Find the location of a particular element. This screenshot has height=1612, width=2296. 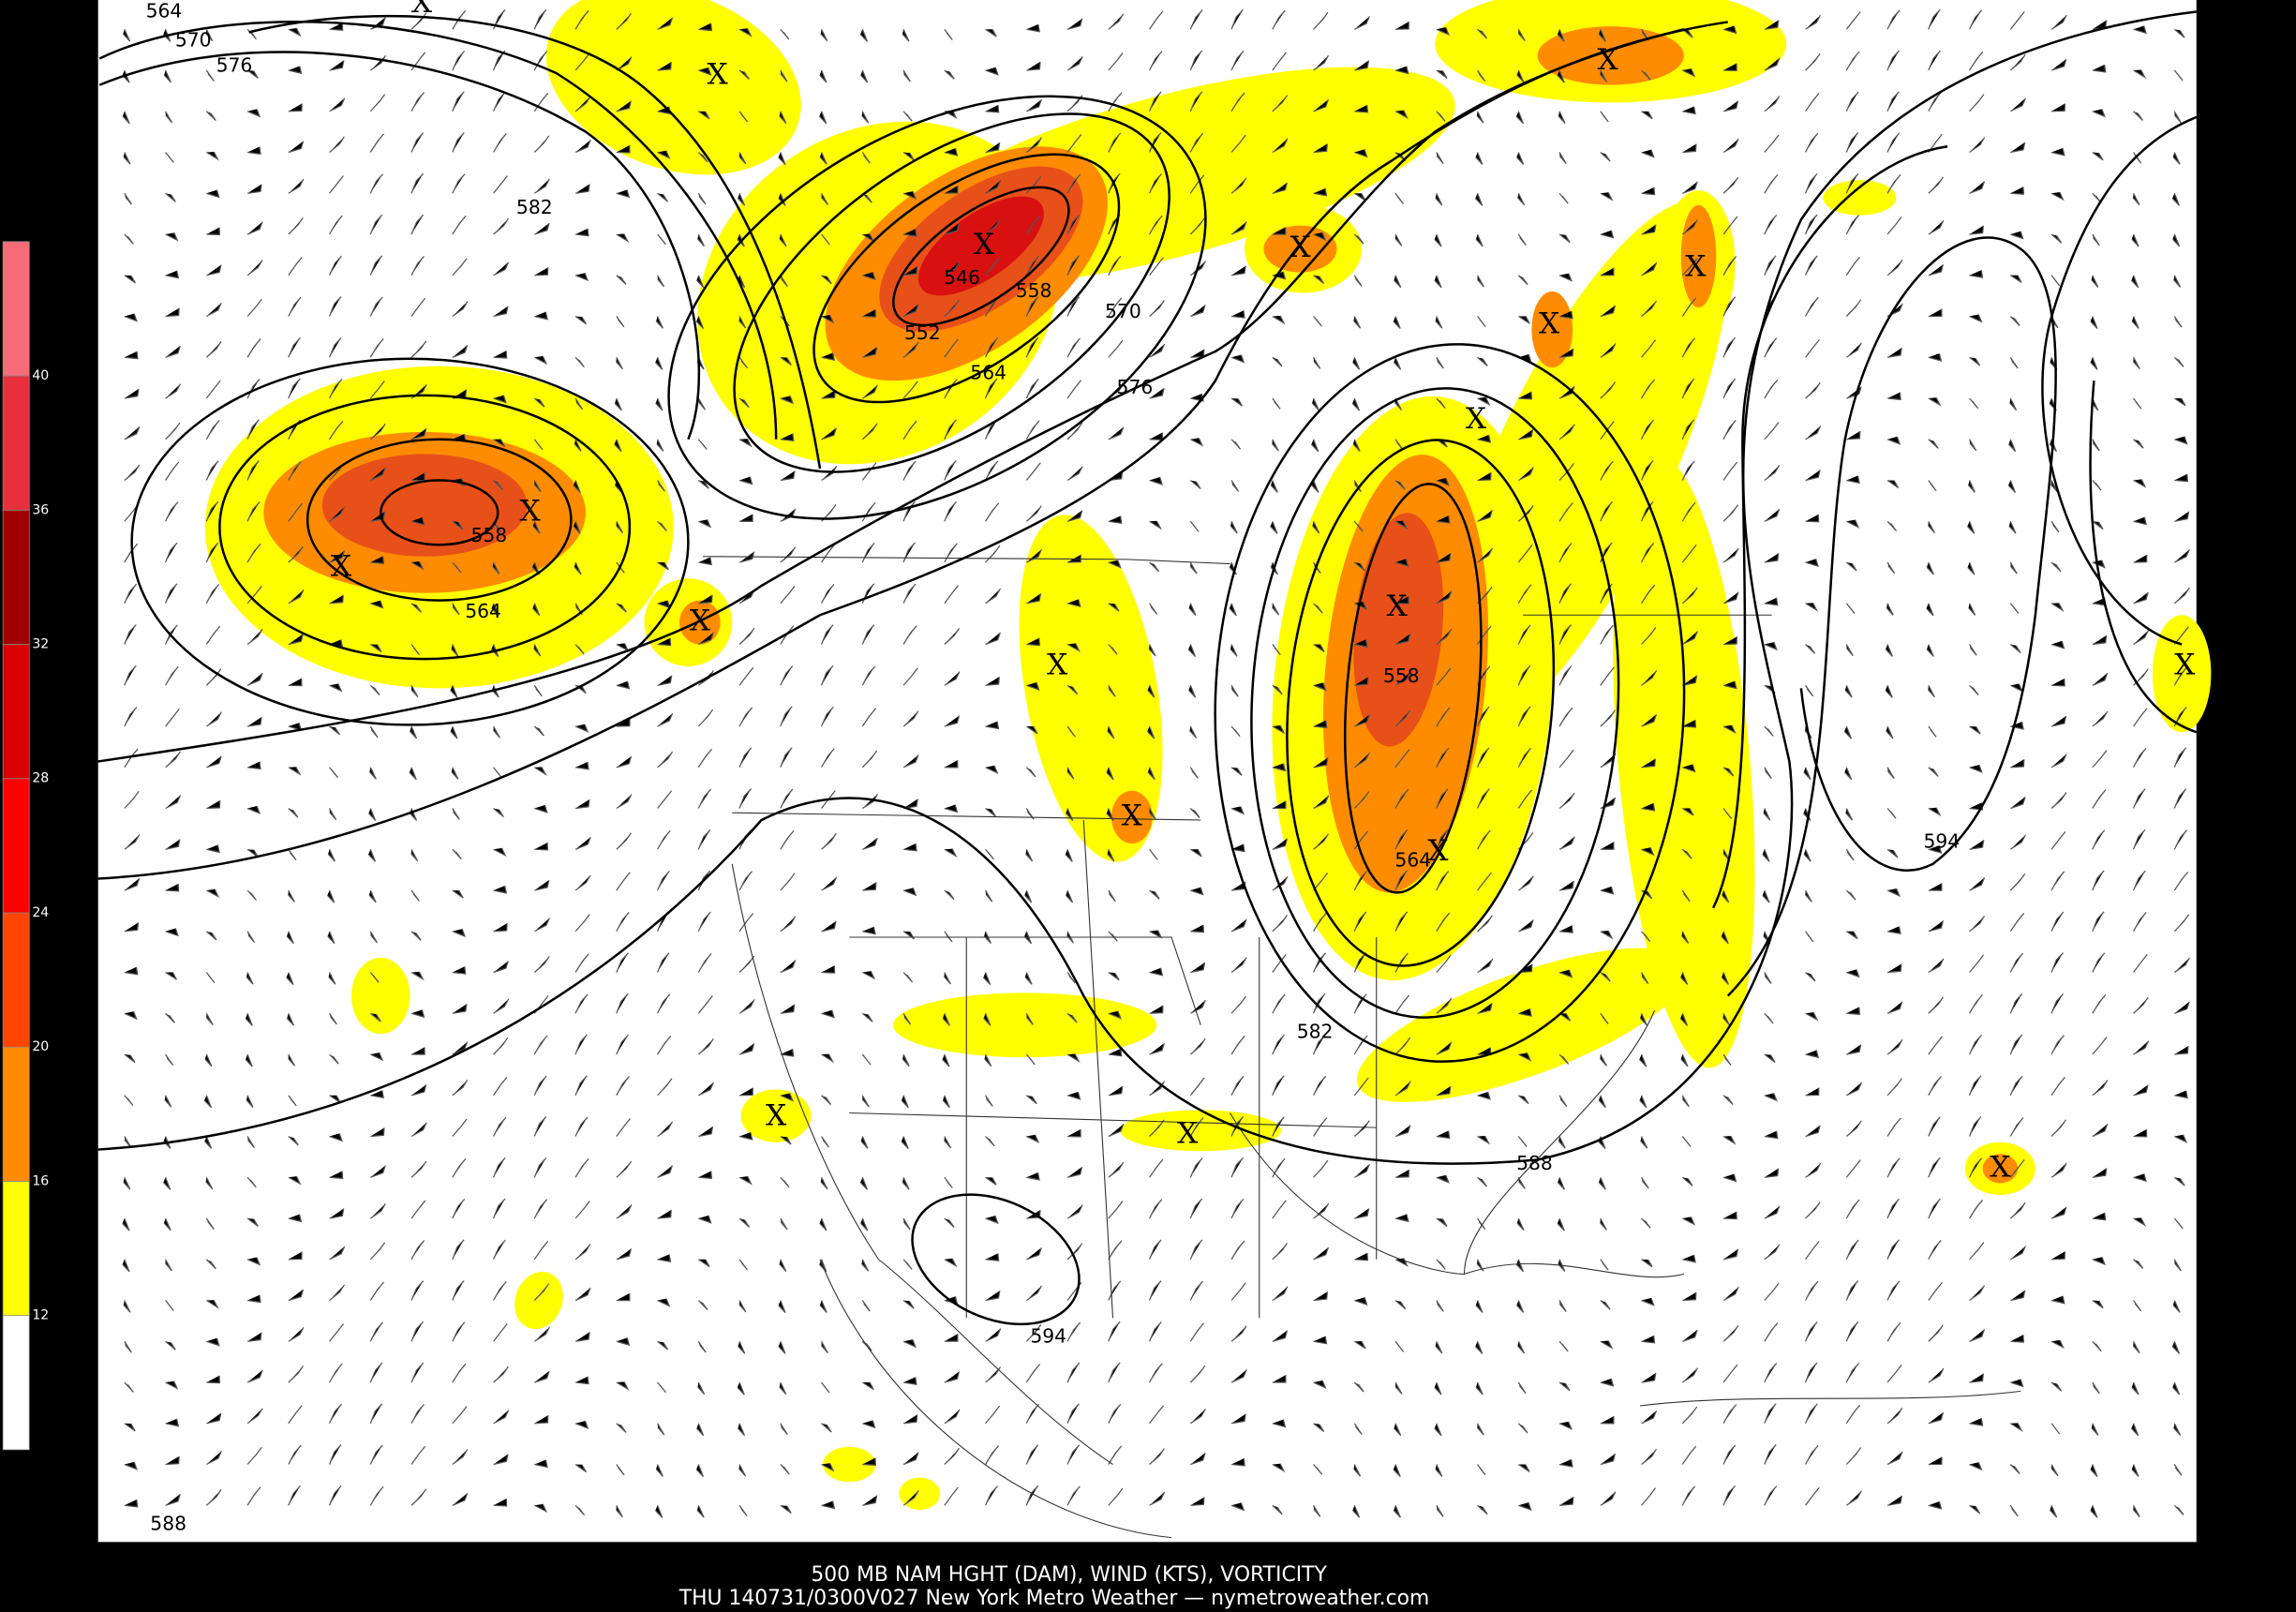

contour-label: 594 is located at coordinates (1943, 841).